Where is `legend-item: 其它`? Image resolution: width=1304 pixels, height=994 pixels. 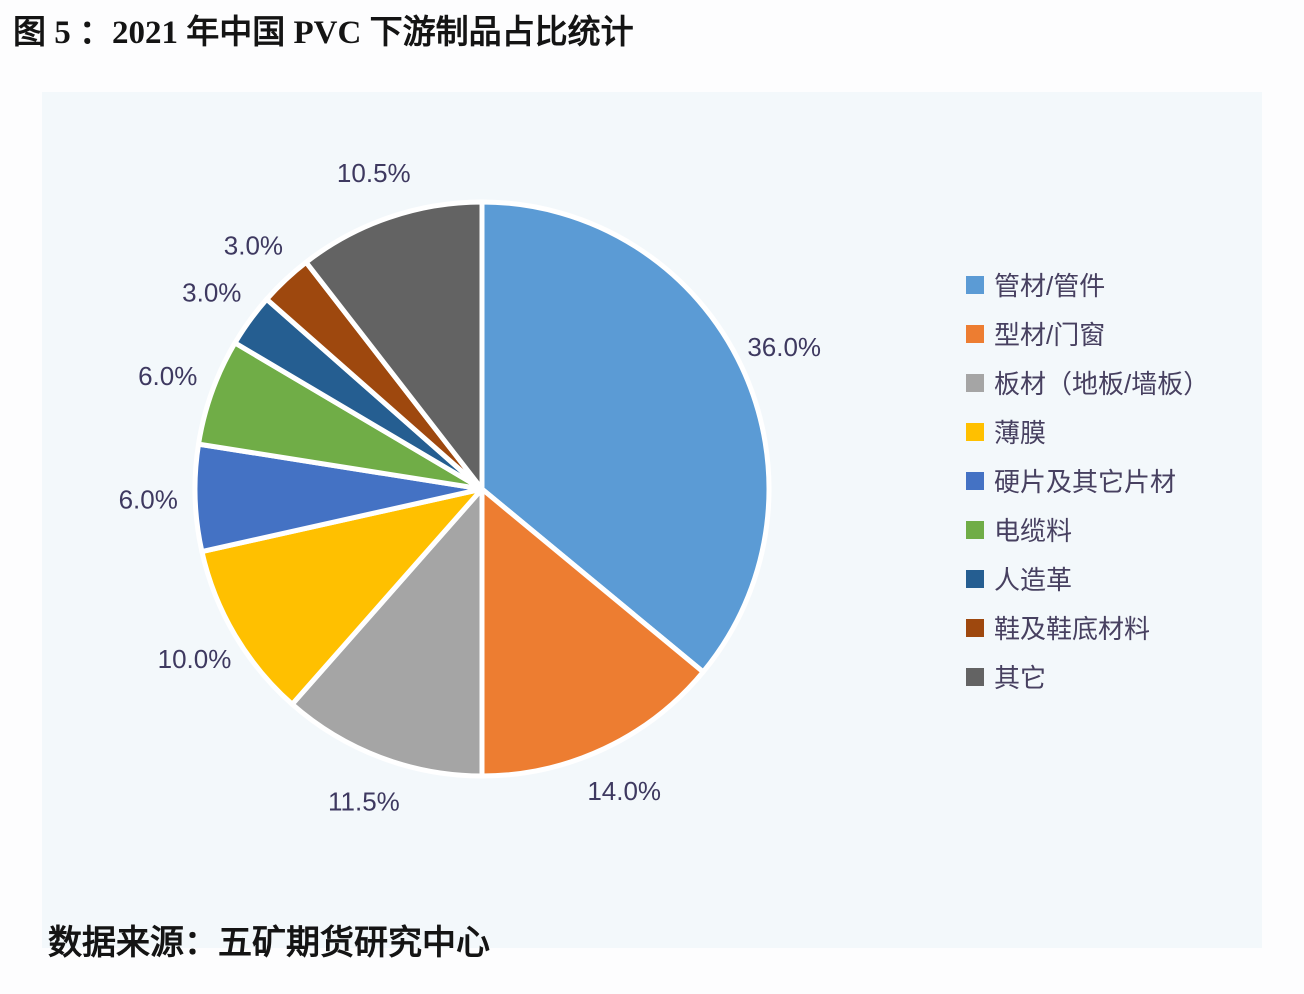 legend-item: 其它 is located at coordinates (1087, 676).